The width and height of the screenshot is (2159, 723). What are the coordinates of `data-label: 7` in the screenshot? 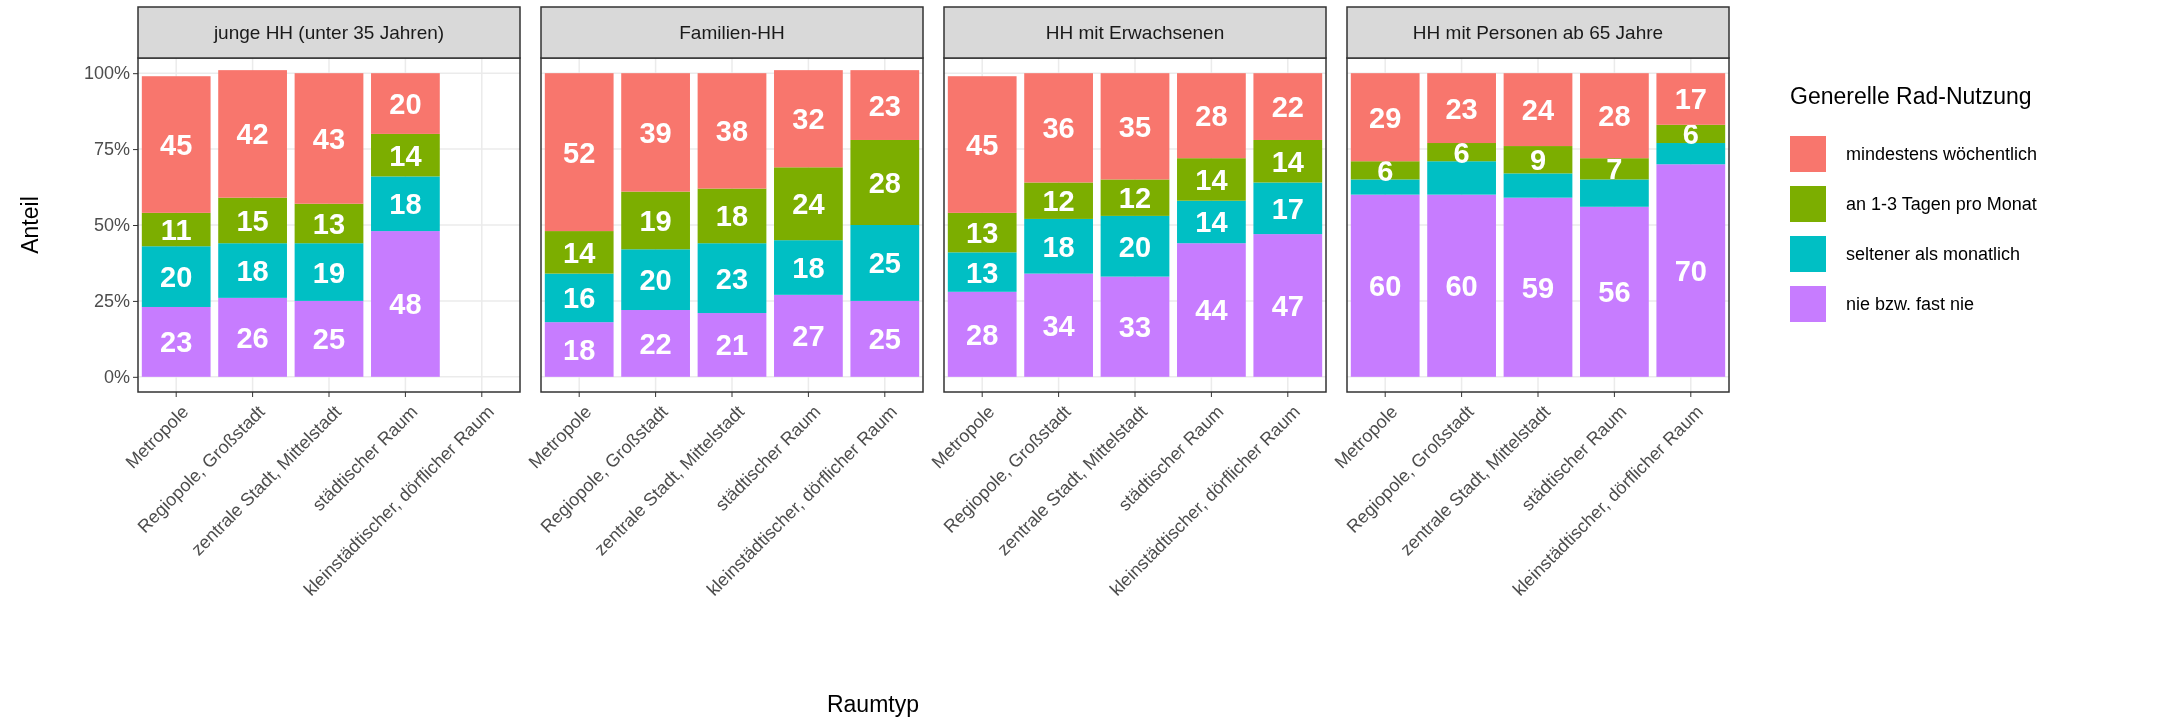 It's located at (1614, 169).